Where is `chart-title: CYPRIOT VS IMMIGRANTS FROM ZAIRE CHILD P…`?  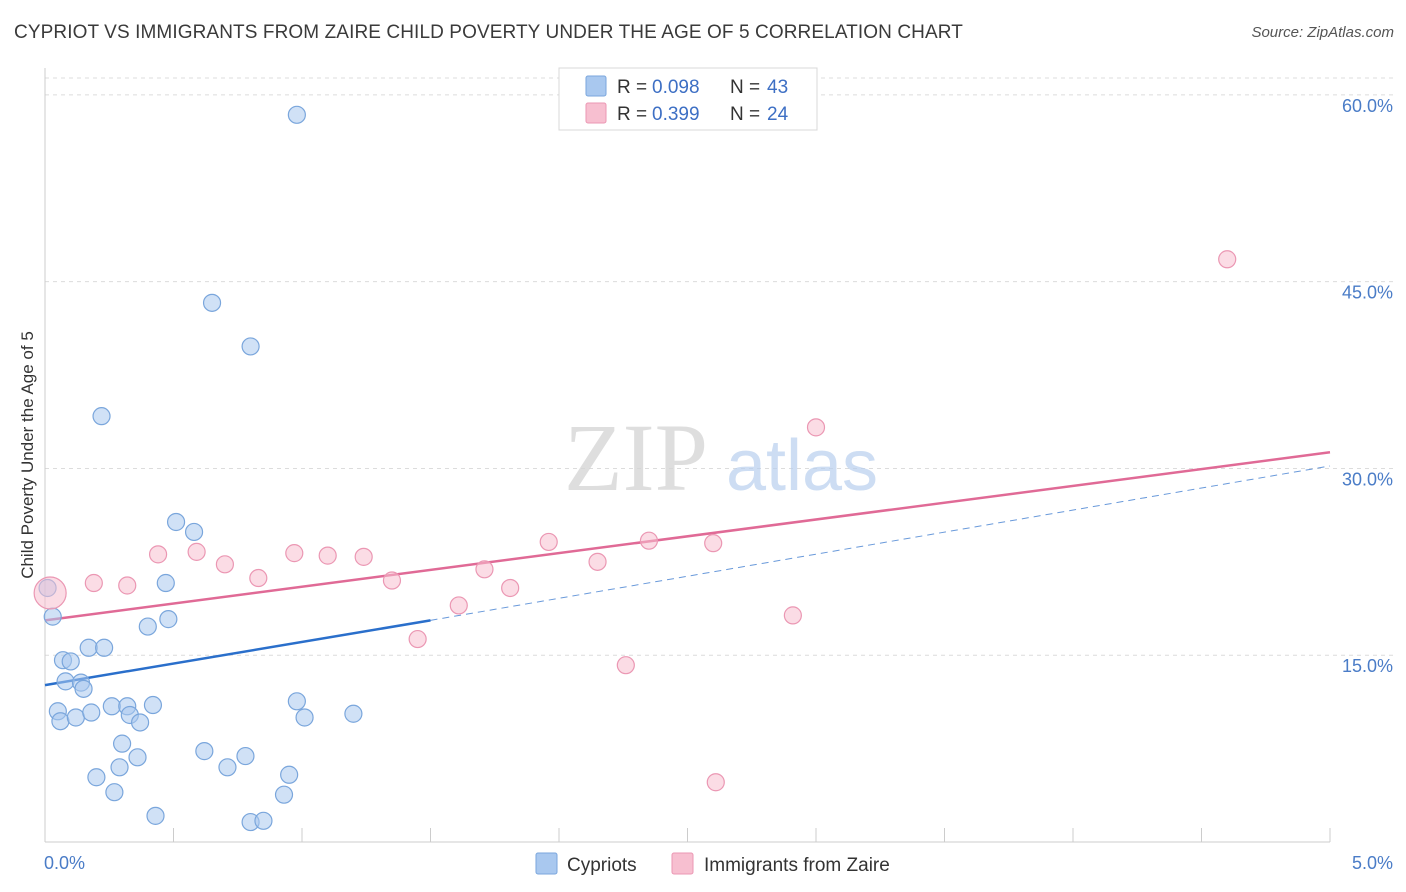 chart-title: CYPRIOT VS IMMIGRANTS FROM ZAIRE CHILD P… is located at coordinates (488, 32).